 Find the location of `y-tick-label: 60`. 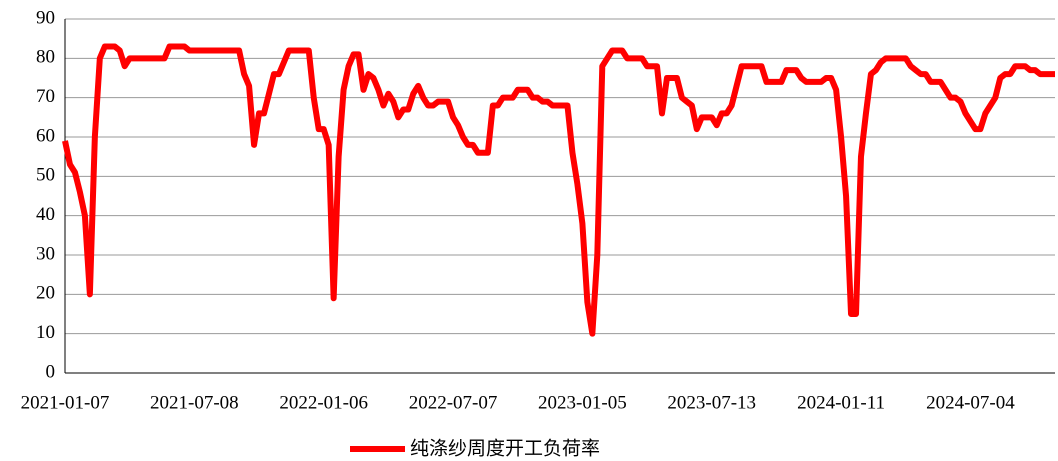

y-tick-label: 60 is located at coordinates (45, 135).